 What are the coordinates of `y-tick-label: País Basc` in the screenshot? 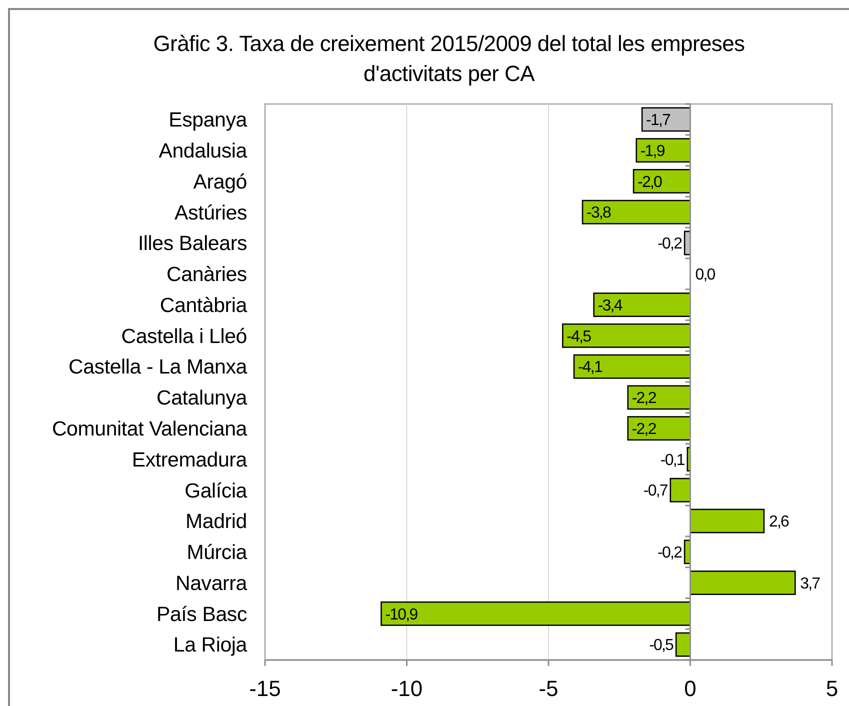 It's located at (201, 614).